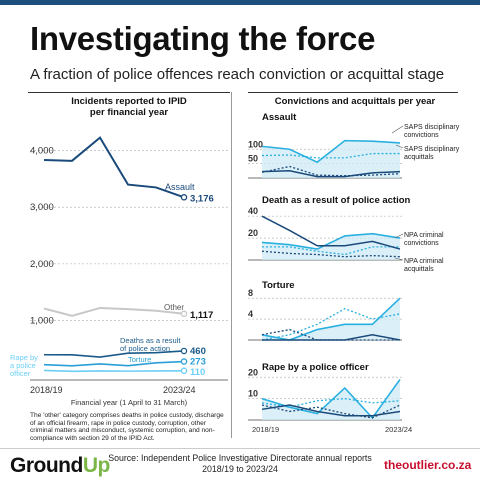  Describe the element at coordinates (42, 207) in the screenshot. I see `left-y-tick-label: 3,000` at that location.